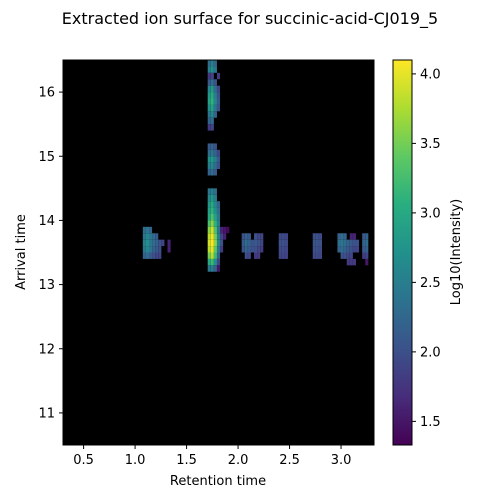 This screenshot has width=500, height=500. What do you see at coordinates (135, 460) in the screenshot?
I see `x-tick-label: 1.0` at bounding box center [135, 460].